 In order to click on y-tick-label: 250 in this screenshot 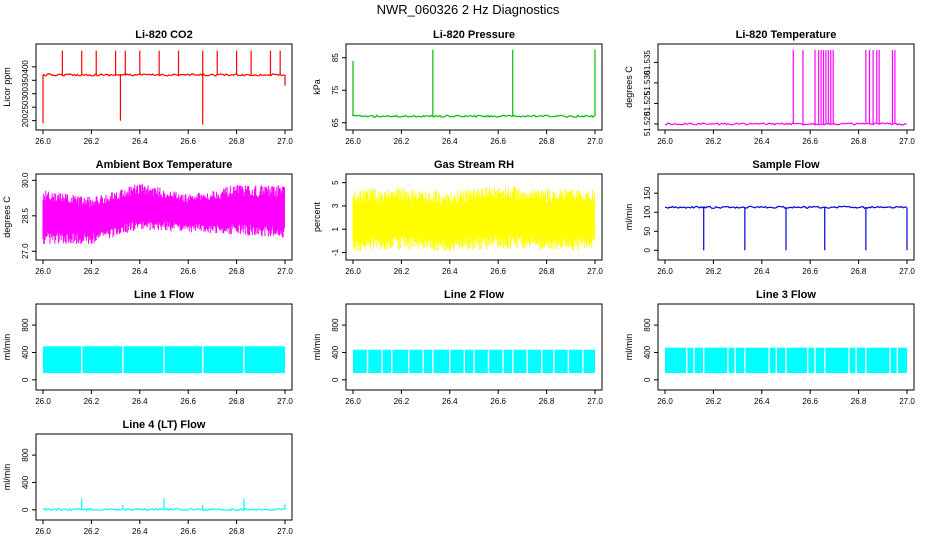, I will do `click(25, 107)`.